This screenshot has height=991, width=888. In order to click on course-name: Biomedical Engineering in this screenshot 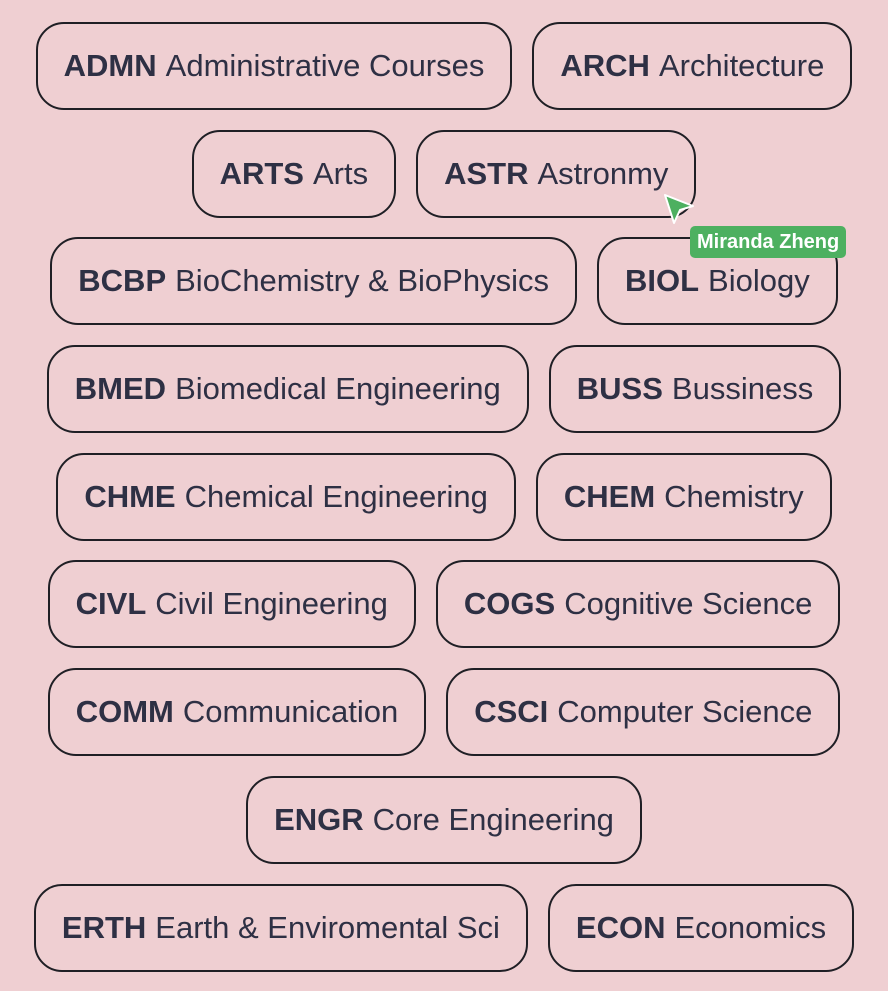, I will do `click(338, 389)`.